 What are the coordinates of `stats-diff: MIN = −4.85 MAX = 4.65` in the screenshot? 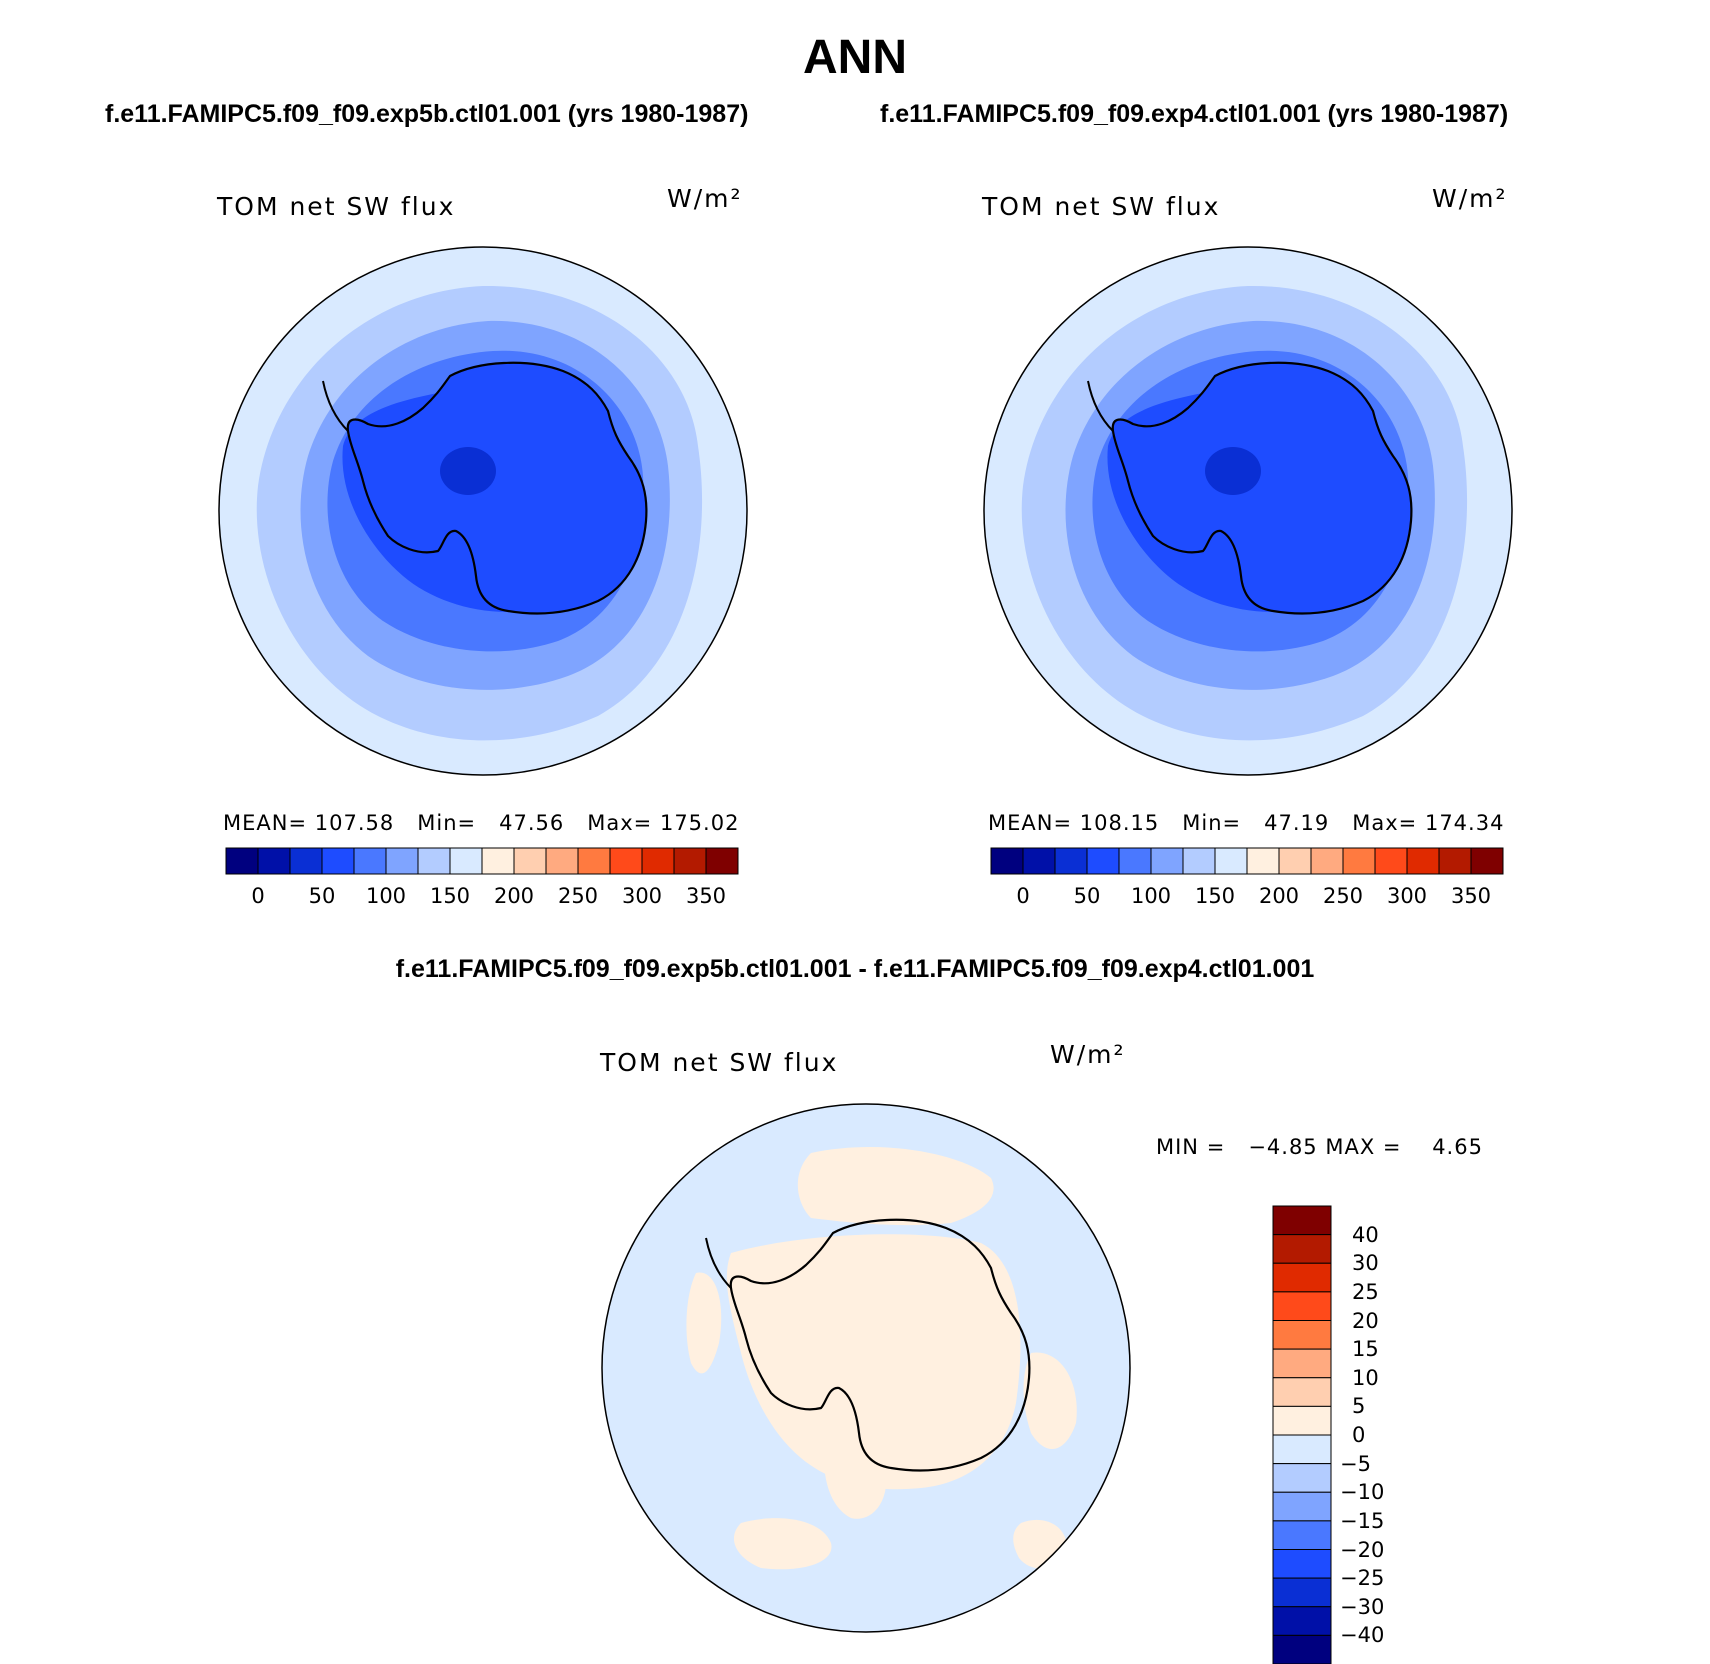 It's located at (1319, 1147).